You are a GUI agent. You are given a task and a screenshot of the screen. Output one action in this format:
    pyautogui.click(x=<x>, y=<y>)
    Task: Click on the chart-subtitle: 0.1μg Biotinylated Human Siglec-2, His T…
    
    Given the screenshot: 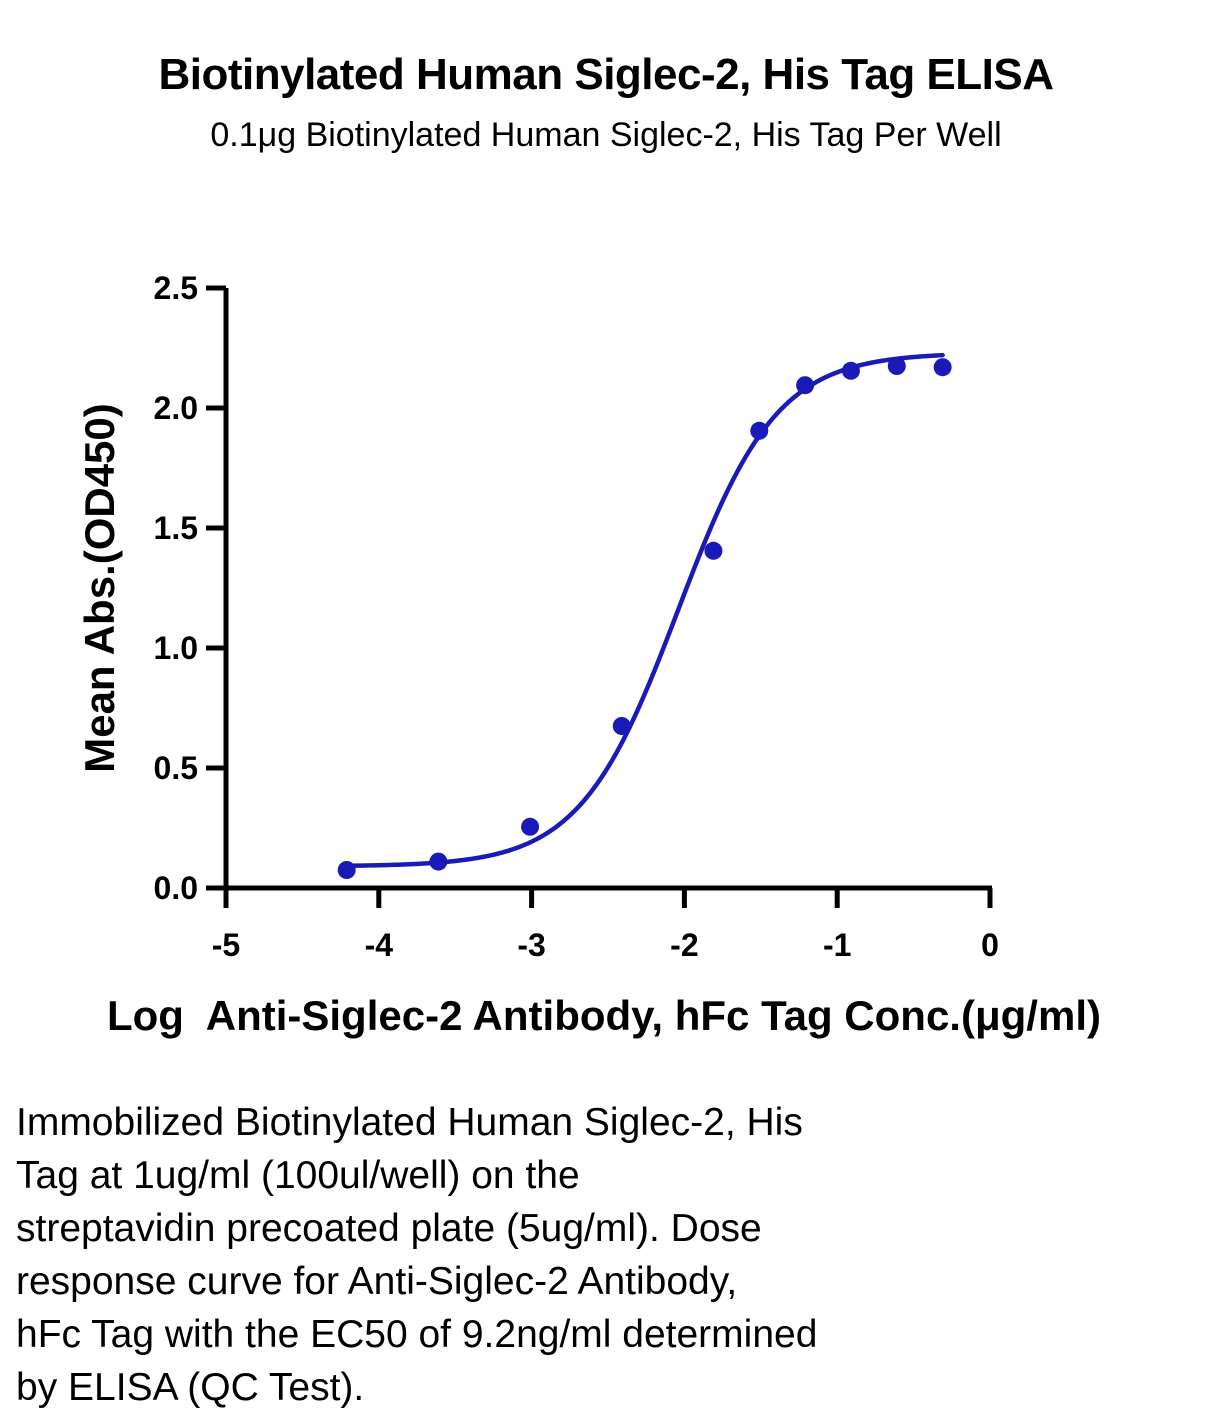 What is the action you would take?
    pyautogui.click(x=606, y=135)
    